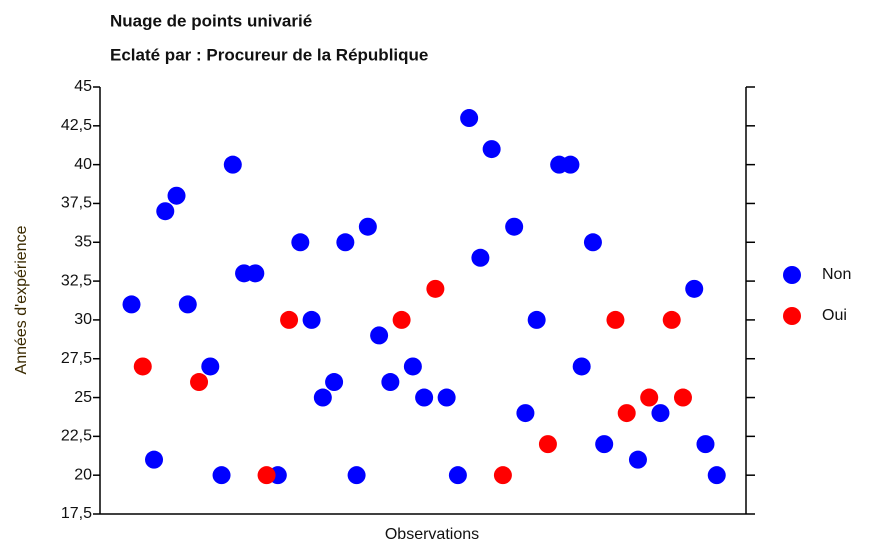  What do you see at coordinates (83, 397) in the screenshot?
I see `y-tick-label: 25` at bounding box center [83, 397].